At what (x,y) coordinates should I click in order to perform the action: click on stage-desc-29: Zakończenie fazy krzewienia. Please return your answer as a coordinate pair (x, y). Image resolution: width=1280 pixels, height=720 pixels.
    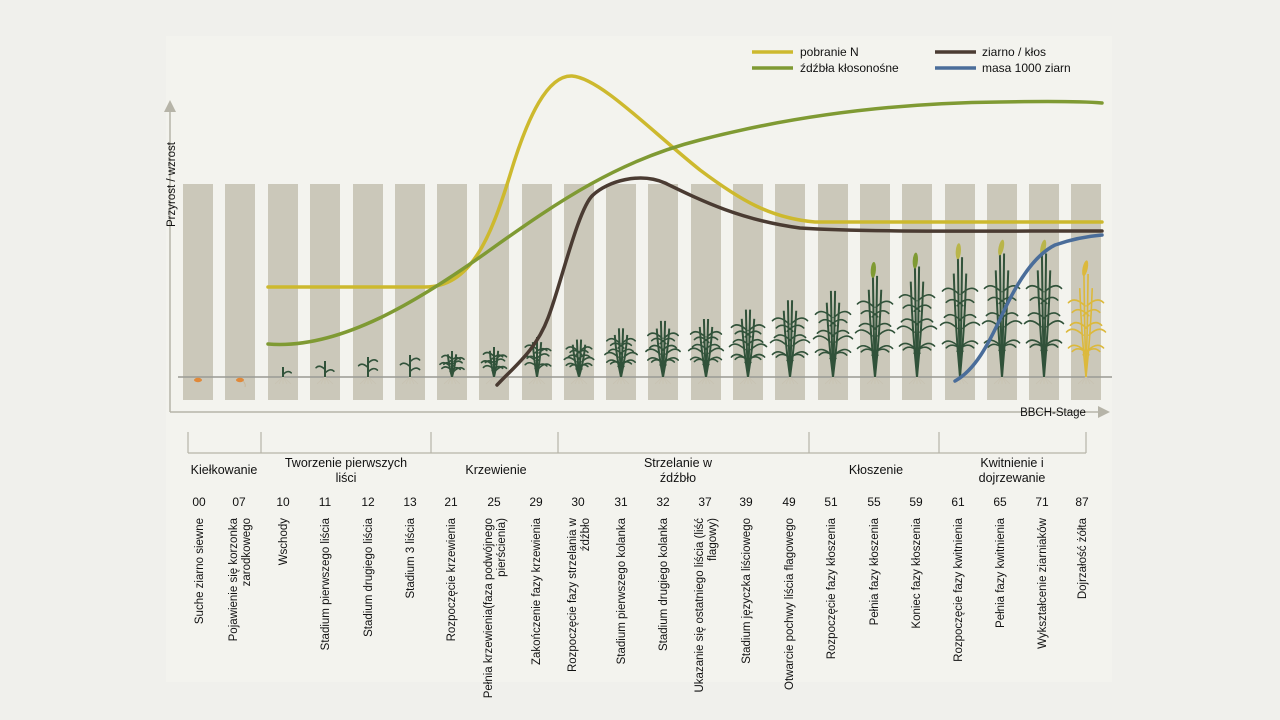
    Looking at the image, I should click on (537, 591).